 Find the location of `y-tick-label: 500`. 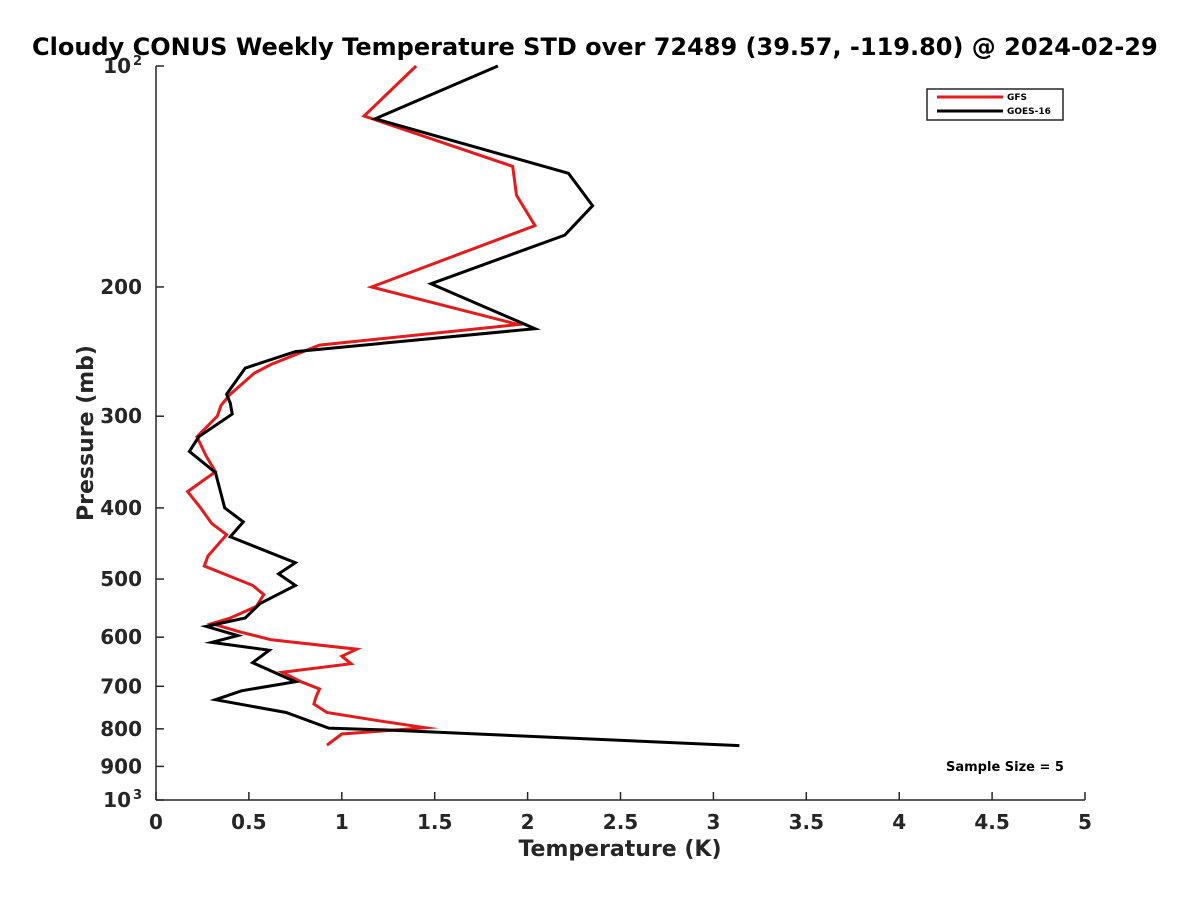

y-tick-label: 500 is located at coordinates (121, 579).